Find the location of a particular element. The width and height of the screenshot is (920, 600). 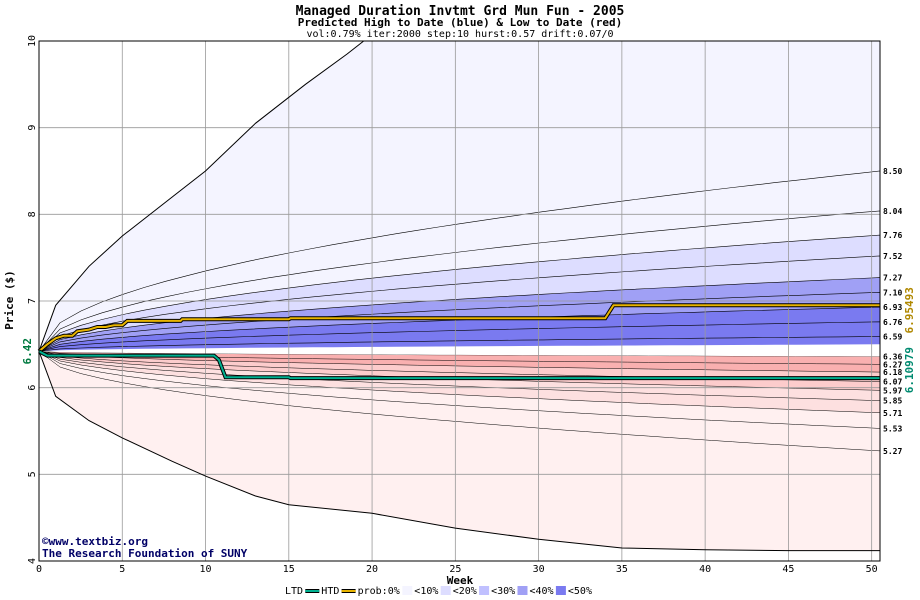

legend: LTD HTD prob:0% <10% <20% <30% <40% <50% is located at coordinates (438, 591).